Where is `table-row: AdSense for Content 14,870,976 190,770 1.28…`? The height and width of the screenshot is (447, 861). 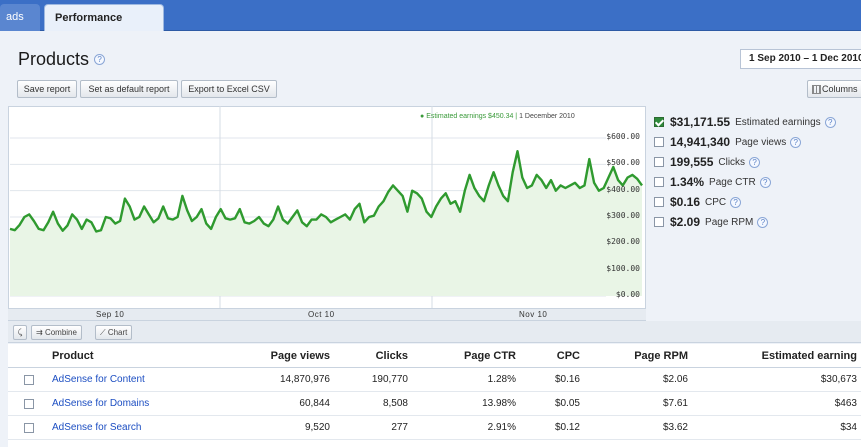 table-row: AdSense for Content 14,870,976 190,770 1.28… is located at coordinates (434, 380).